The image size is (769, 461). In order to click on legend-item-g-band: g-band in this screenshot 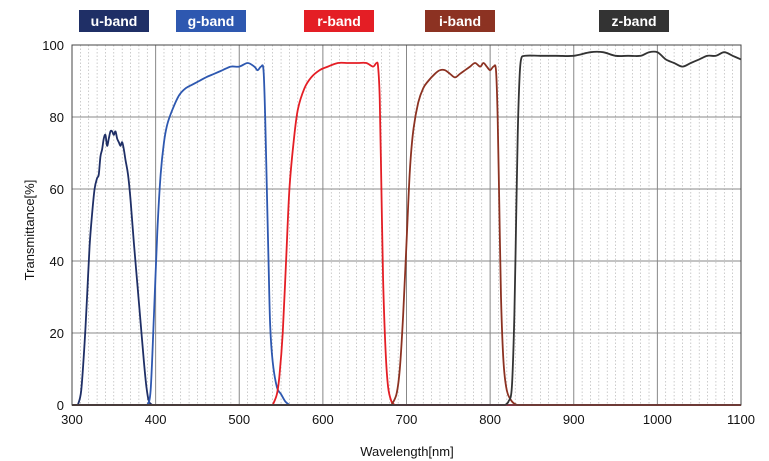, I will do `click(211, 21)`.